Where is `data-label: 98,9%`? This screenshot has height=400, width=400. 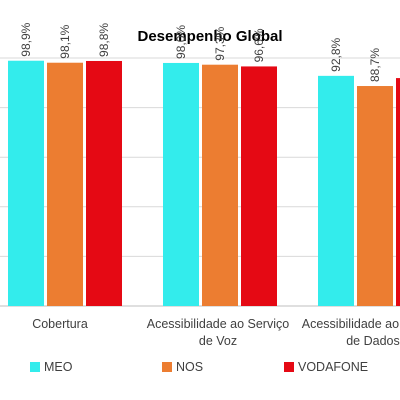
data-label: 98,9% is located at coordinates (26, 39).